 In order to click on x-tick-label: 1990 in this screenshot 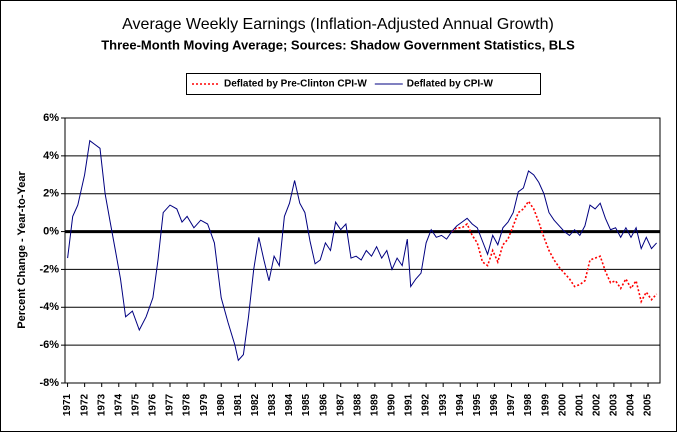, I will do `click(392, 404)`.